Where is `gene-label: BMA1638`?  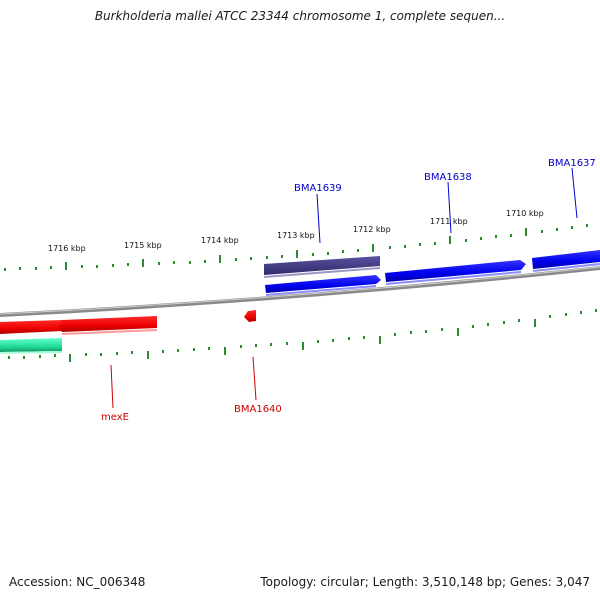
gene-label: BMA1638 is located at coordinates (448, 177).